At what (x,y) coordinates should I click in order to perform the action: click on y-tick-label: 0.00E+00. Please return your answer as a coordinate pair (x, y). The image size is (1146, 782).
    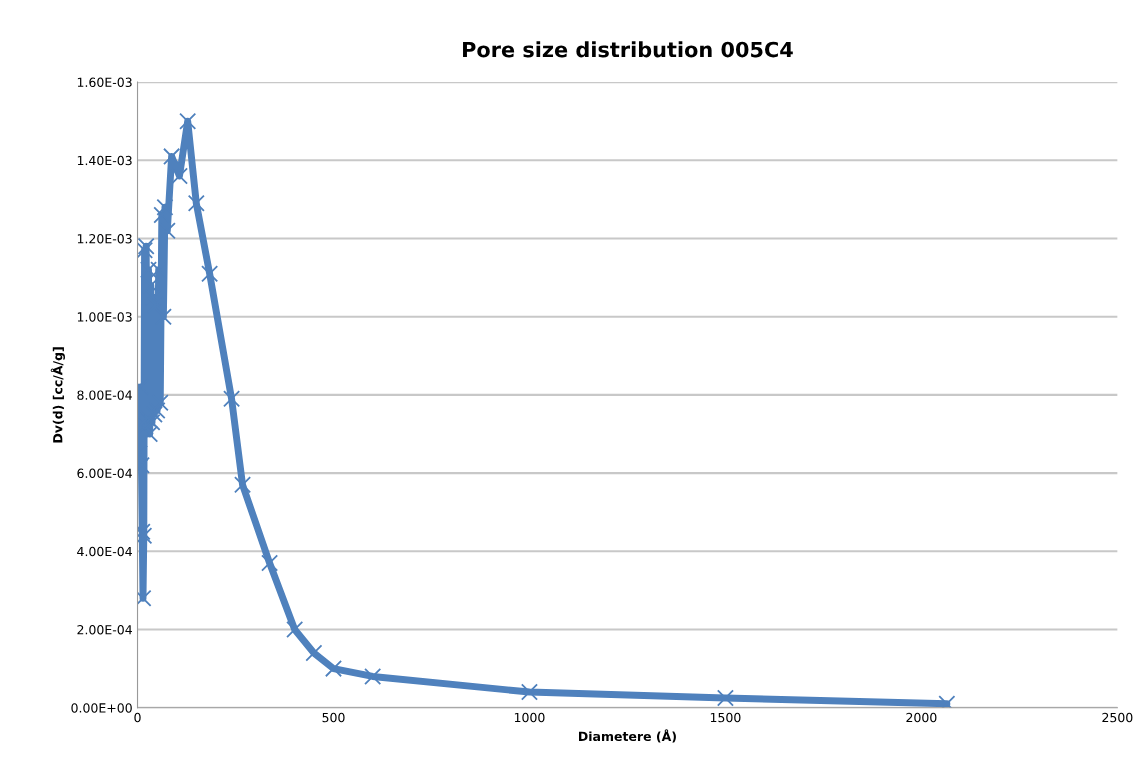
    Looking at the image, I should click on (101, 708).